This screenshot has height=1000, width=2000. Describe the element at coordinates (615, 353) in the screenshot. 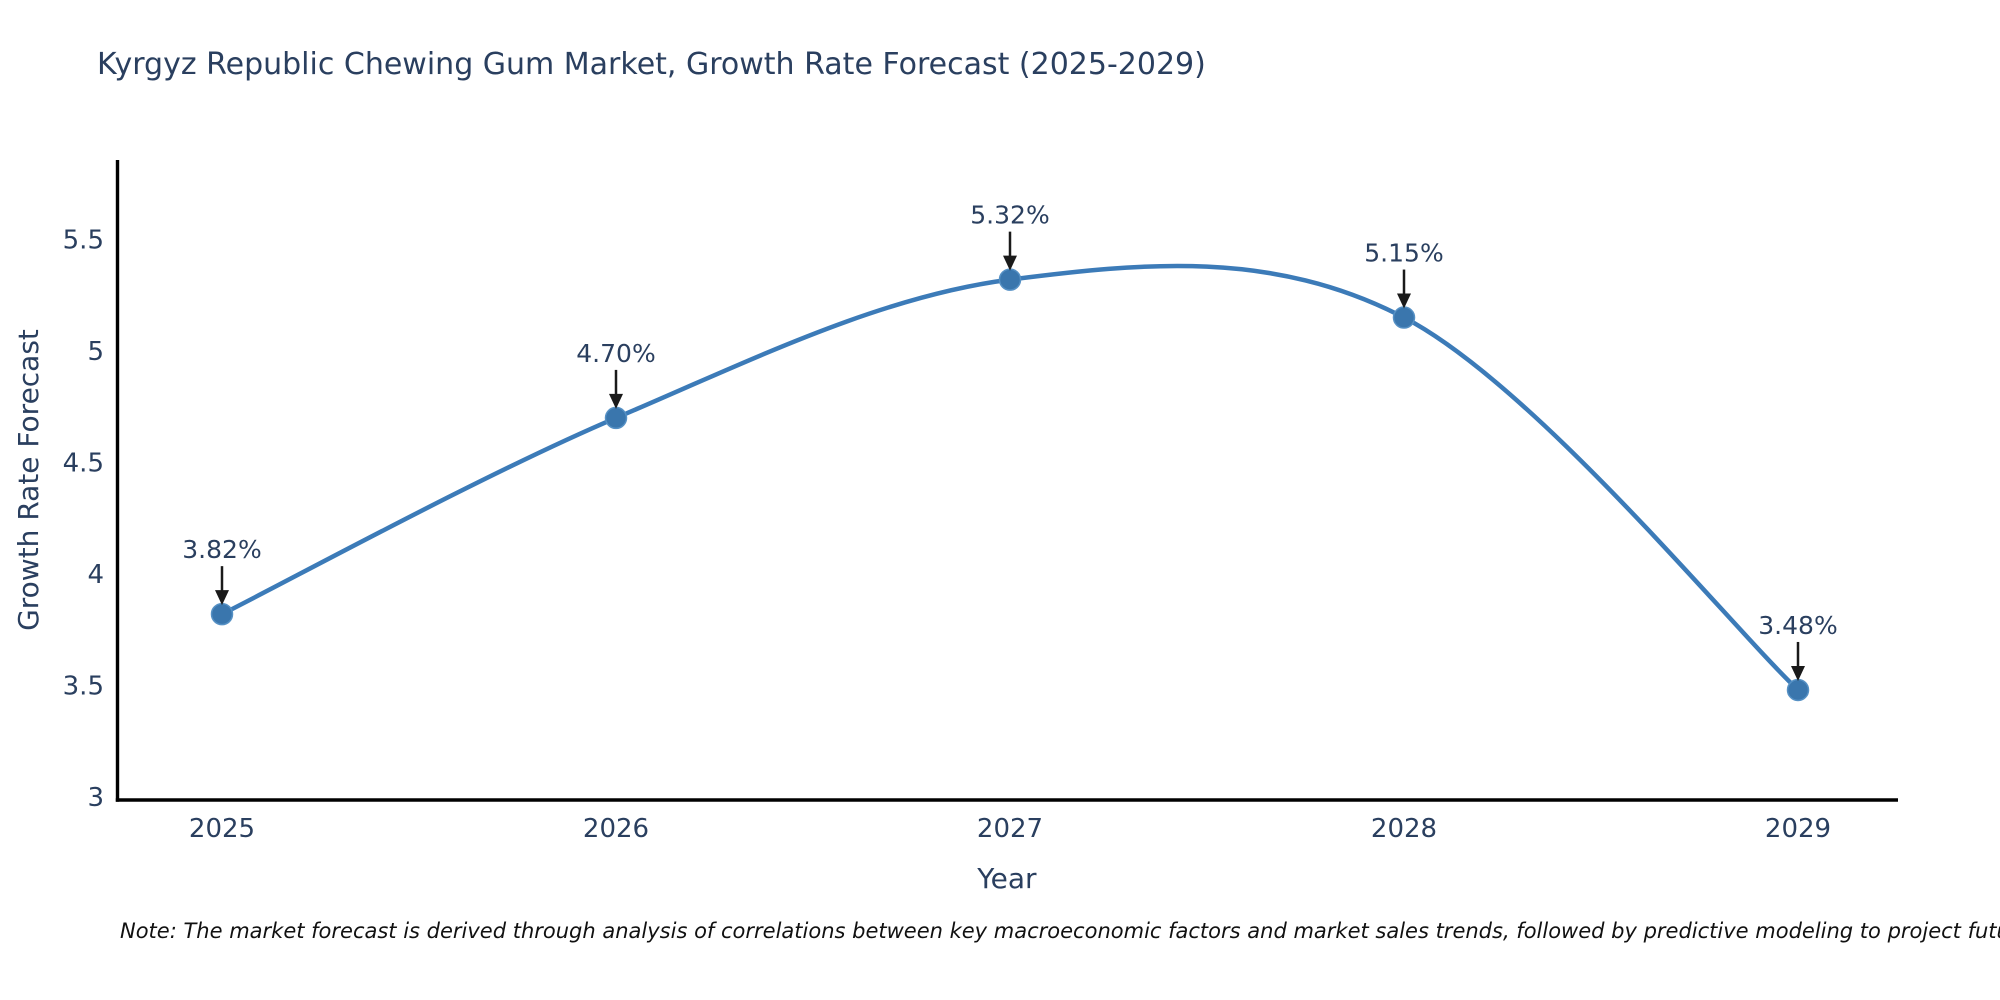

I see `point-value-label: 4.70%` at that location.